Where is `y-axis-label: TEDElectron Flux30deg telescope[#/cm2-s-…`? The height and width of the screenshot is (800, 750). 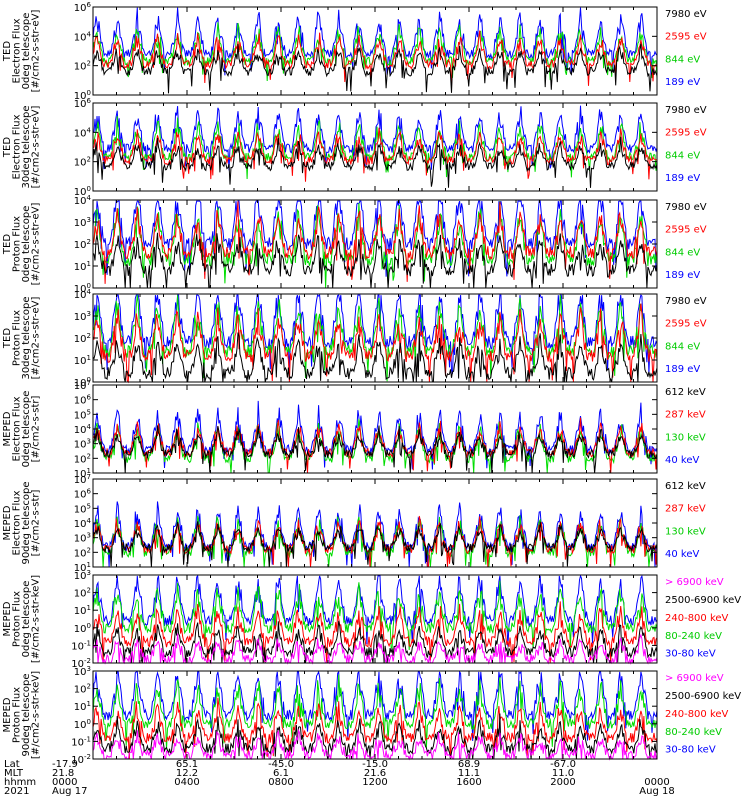
y-axis-label: TEDElectron Flux30deg telescope[#/cm2-s-… is located at coordinates (22, 146).